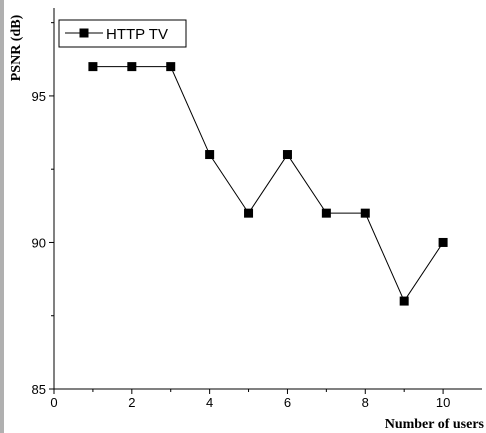 The image size is (486, 433). I want to click on left-edge-bar, so click(2, 216).